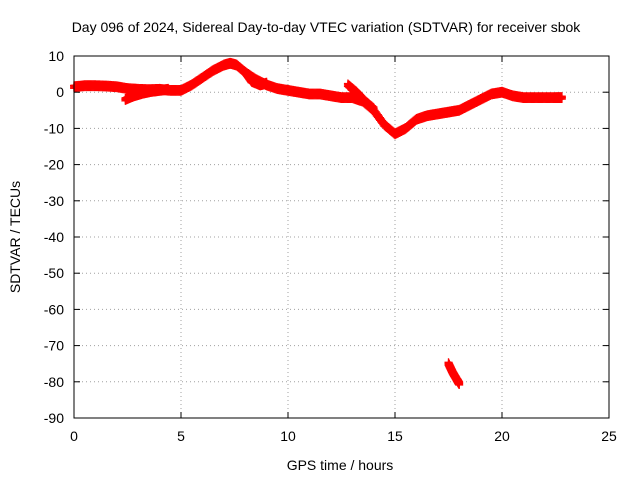 This screenshot has height=480, width=640. I want to click on x-tick-label: 5, so click(181, 436).